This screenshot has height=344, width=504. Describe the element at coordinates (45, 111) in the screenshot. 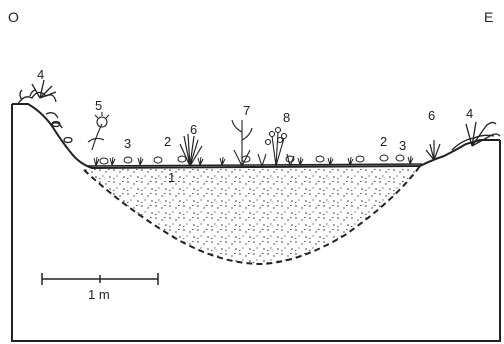

I see `shrub-left` at that location.